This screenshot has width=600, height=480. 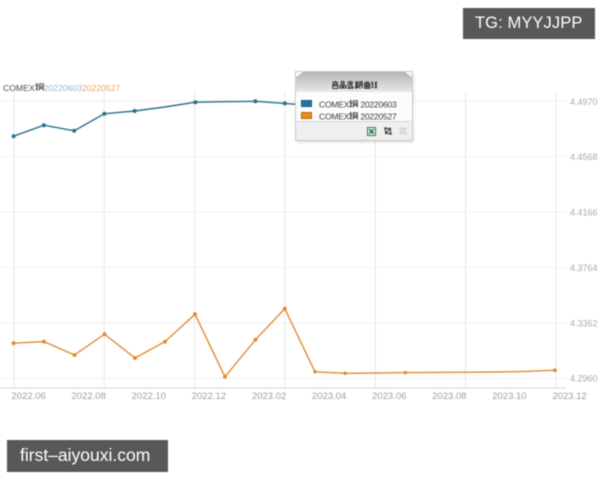 I want to click on svg-text: 2022.12, so click(x=209, y=396).